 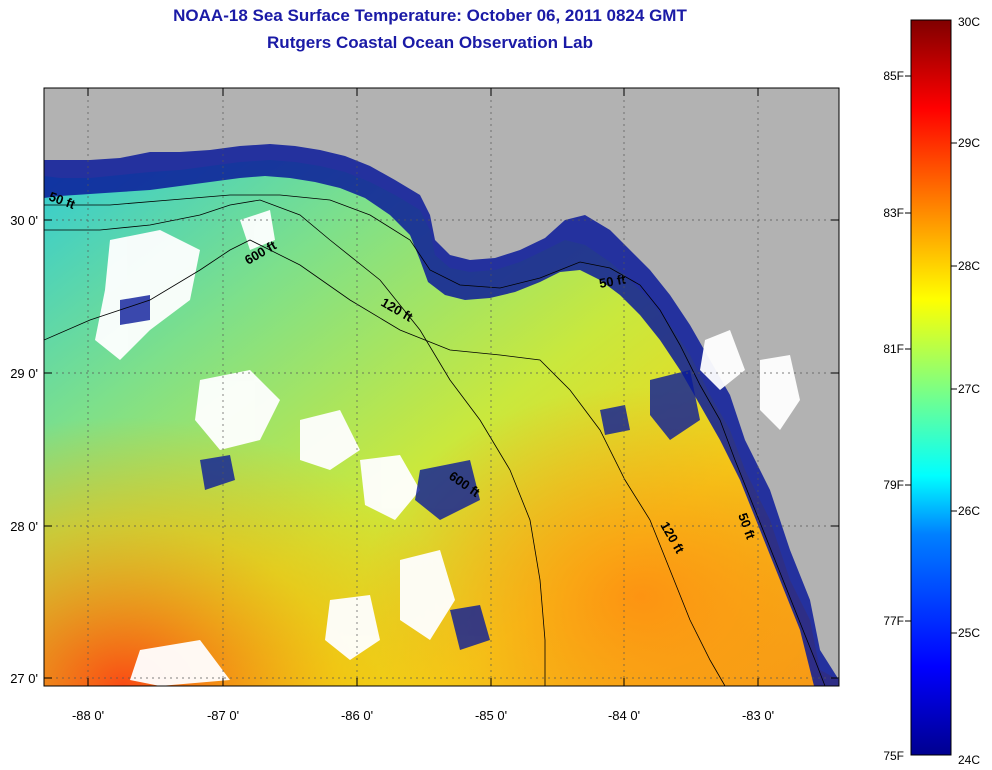 I want to click on colorbar-f-label: 75F, so click(x=893, y=756).